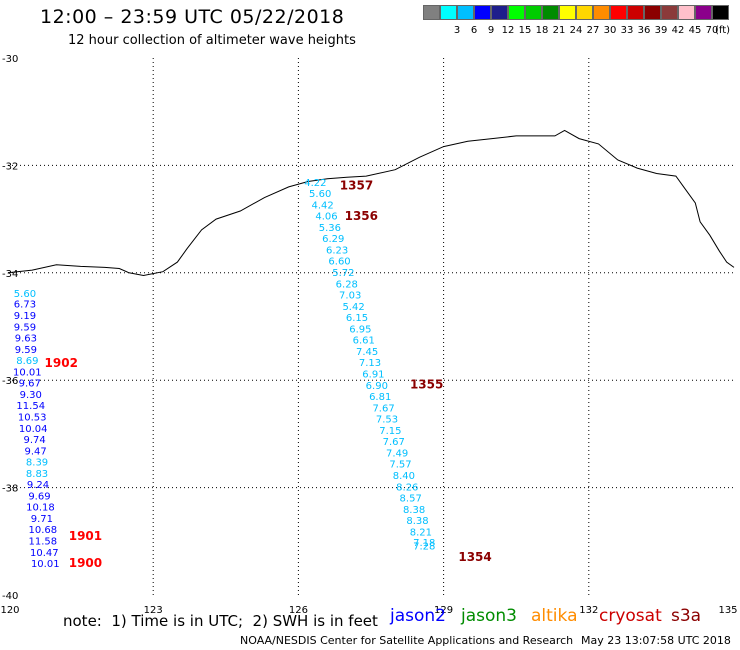  Describe the element at coordinates (38, 485) in the screenshot. I see `swh-value: 9.24` at that location.